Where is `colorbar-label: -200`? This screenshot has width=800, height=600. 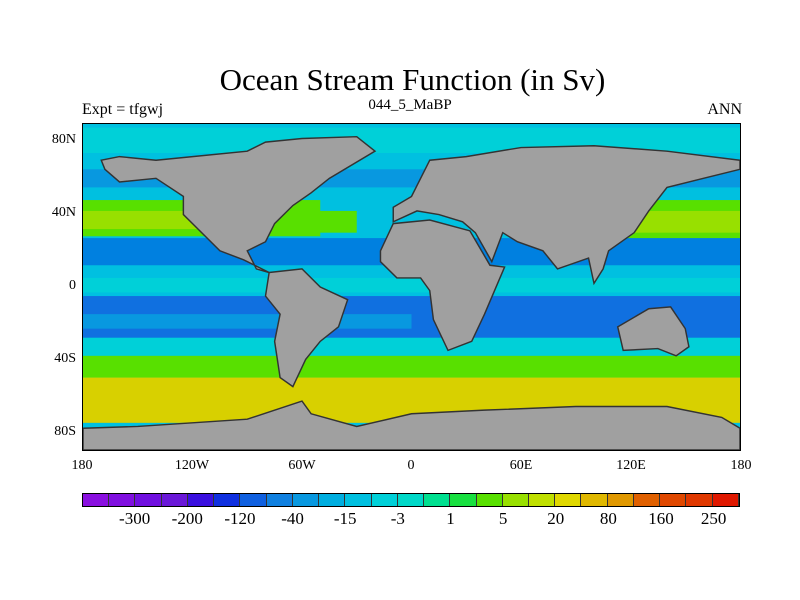 colorbar-label: -200 is located at coordinates (187, 518).